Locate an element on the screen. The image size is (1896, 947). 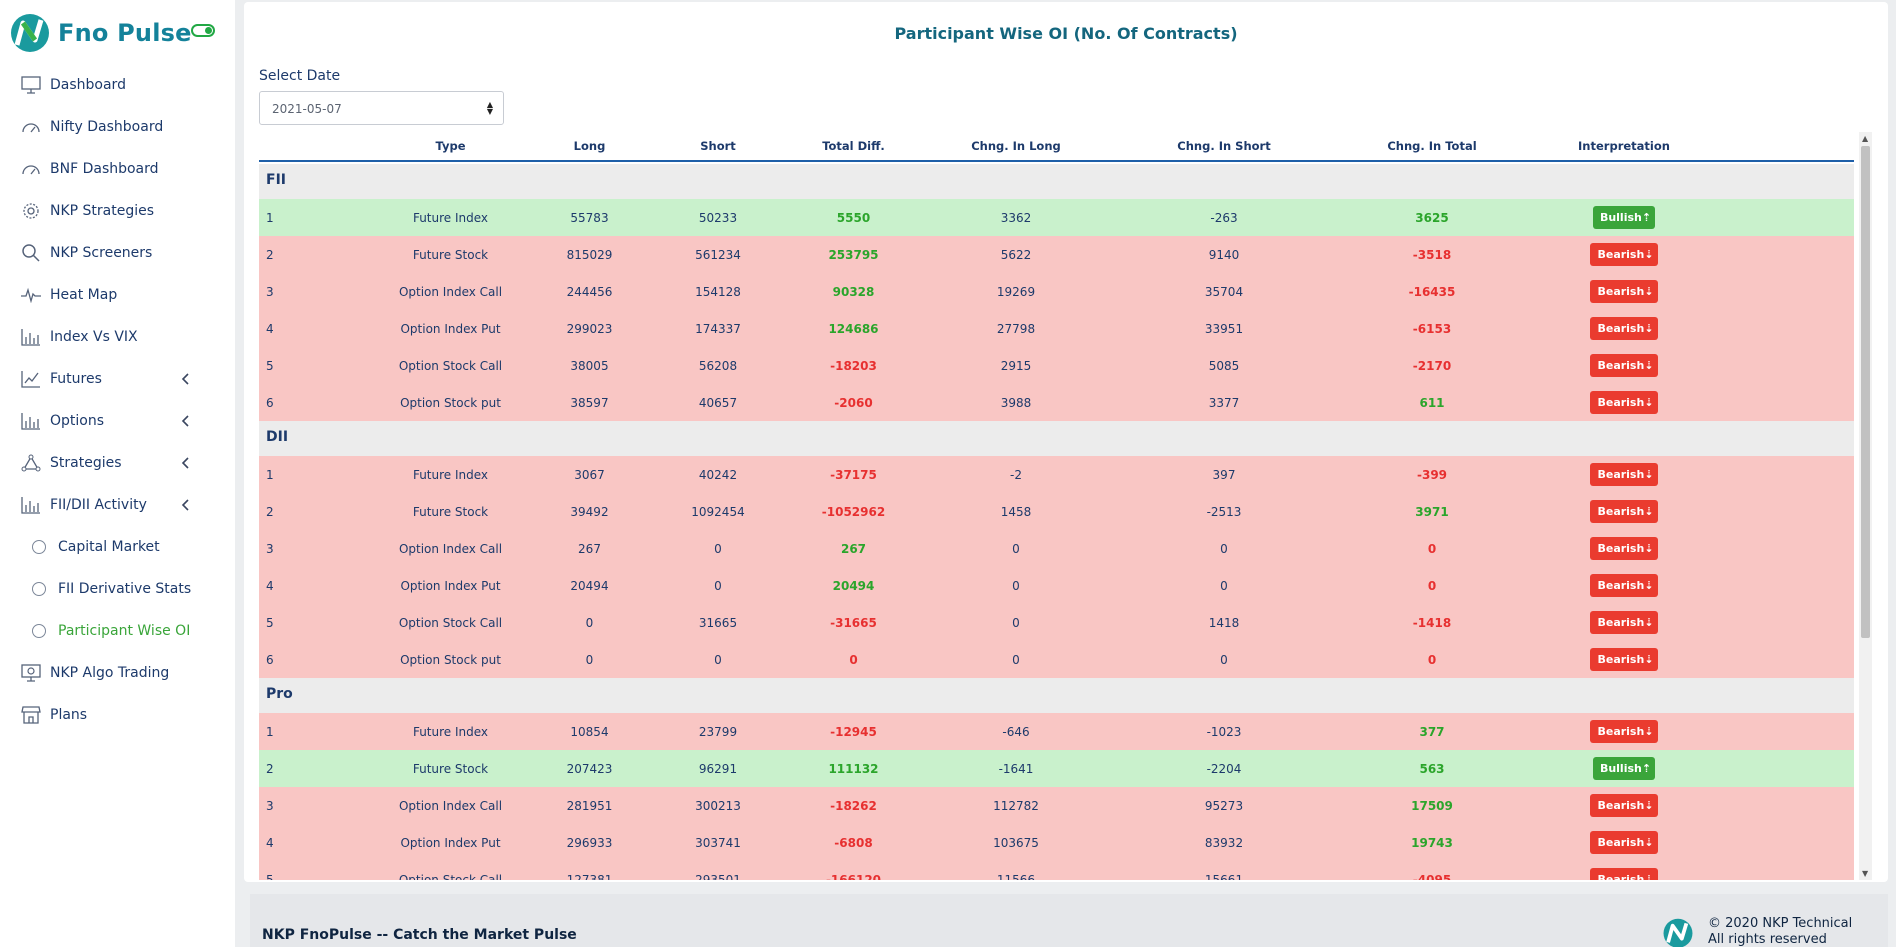
copyright-line-1: © 2020 NKP Technical is located at coordinates (1780, 923).